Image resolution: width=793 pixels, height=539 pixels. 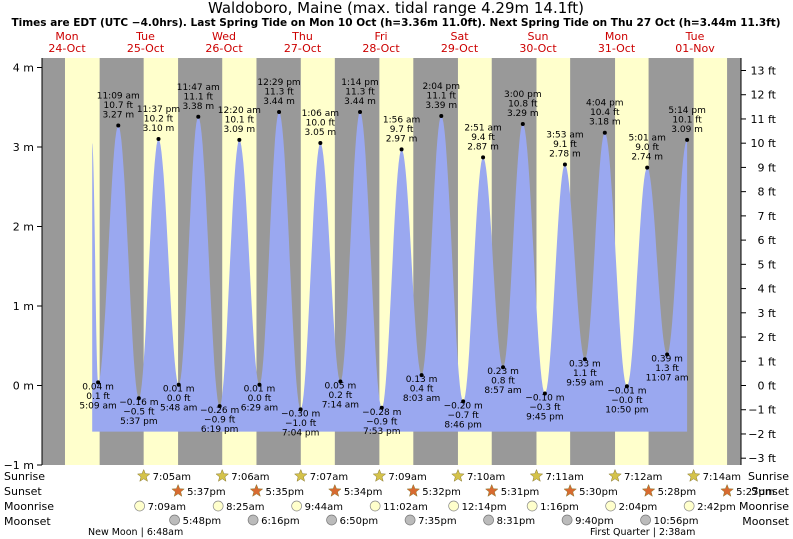 I want to click on left-tick-label: −1 m, so click(x=19, y=465).